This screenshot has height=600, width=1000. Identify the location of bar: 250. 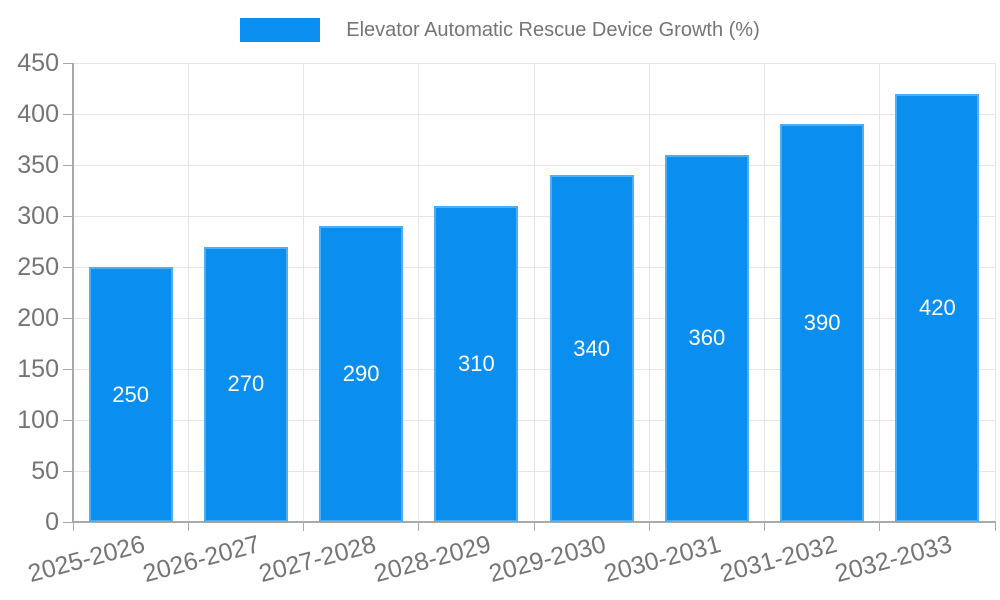
(130, 394).